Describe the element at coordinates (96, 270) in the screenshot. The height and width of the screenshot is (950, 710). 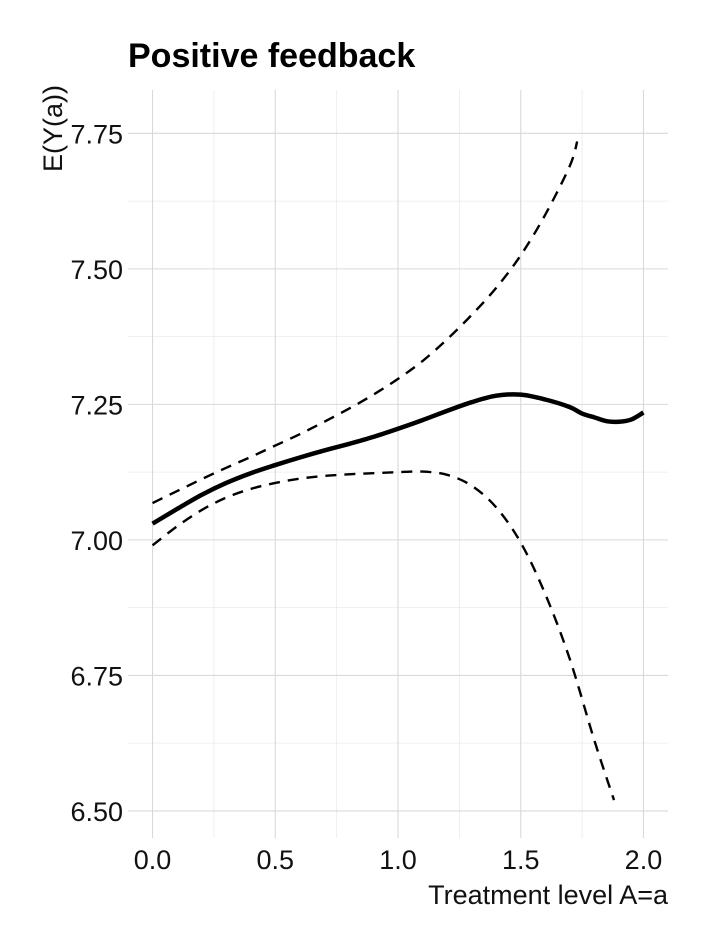
I see `y-tick-label: 7.50` at that location.